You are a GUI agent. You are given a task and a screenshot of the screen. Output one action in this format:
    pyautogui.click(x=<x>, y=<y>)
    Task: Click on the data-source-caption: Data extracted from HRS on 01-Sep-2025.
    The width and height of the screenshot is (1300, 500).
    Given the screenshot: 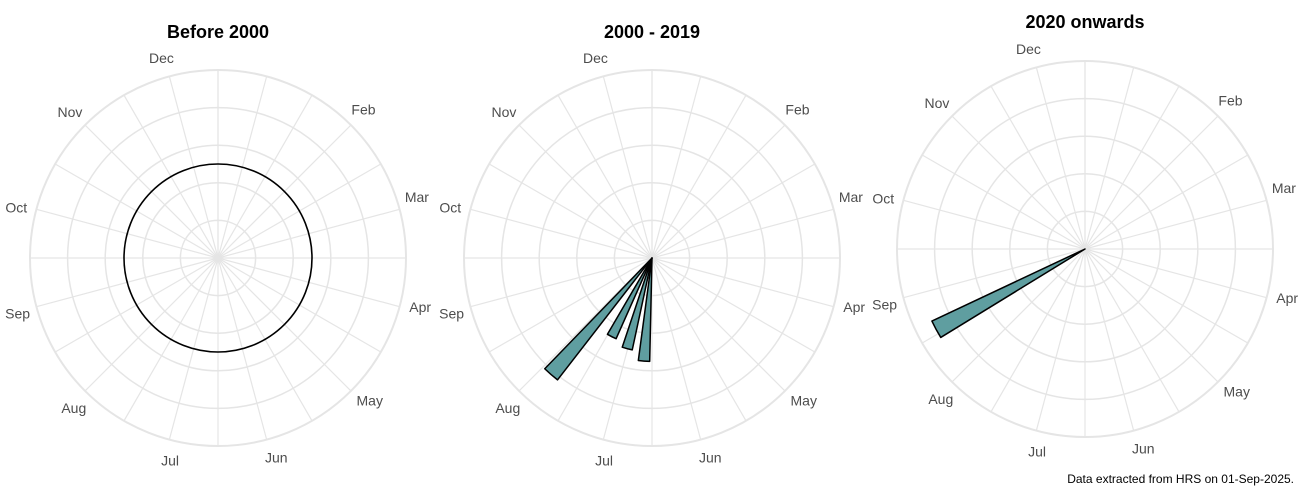 What is the action you would take?
    pyautogui.click(x=1180, y=479)
    